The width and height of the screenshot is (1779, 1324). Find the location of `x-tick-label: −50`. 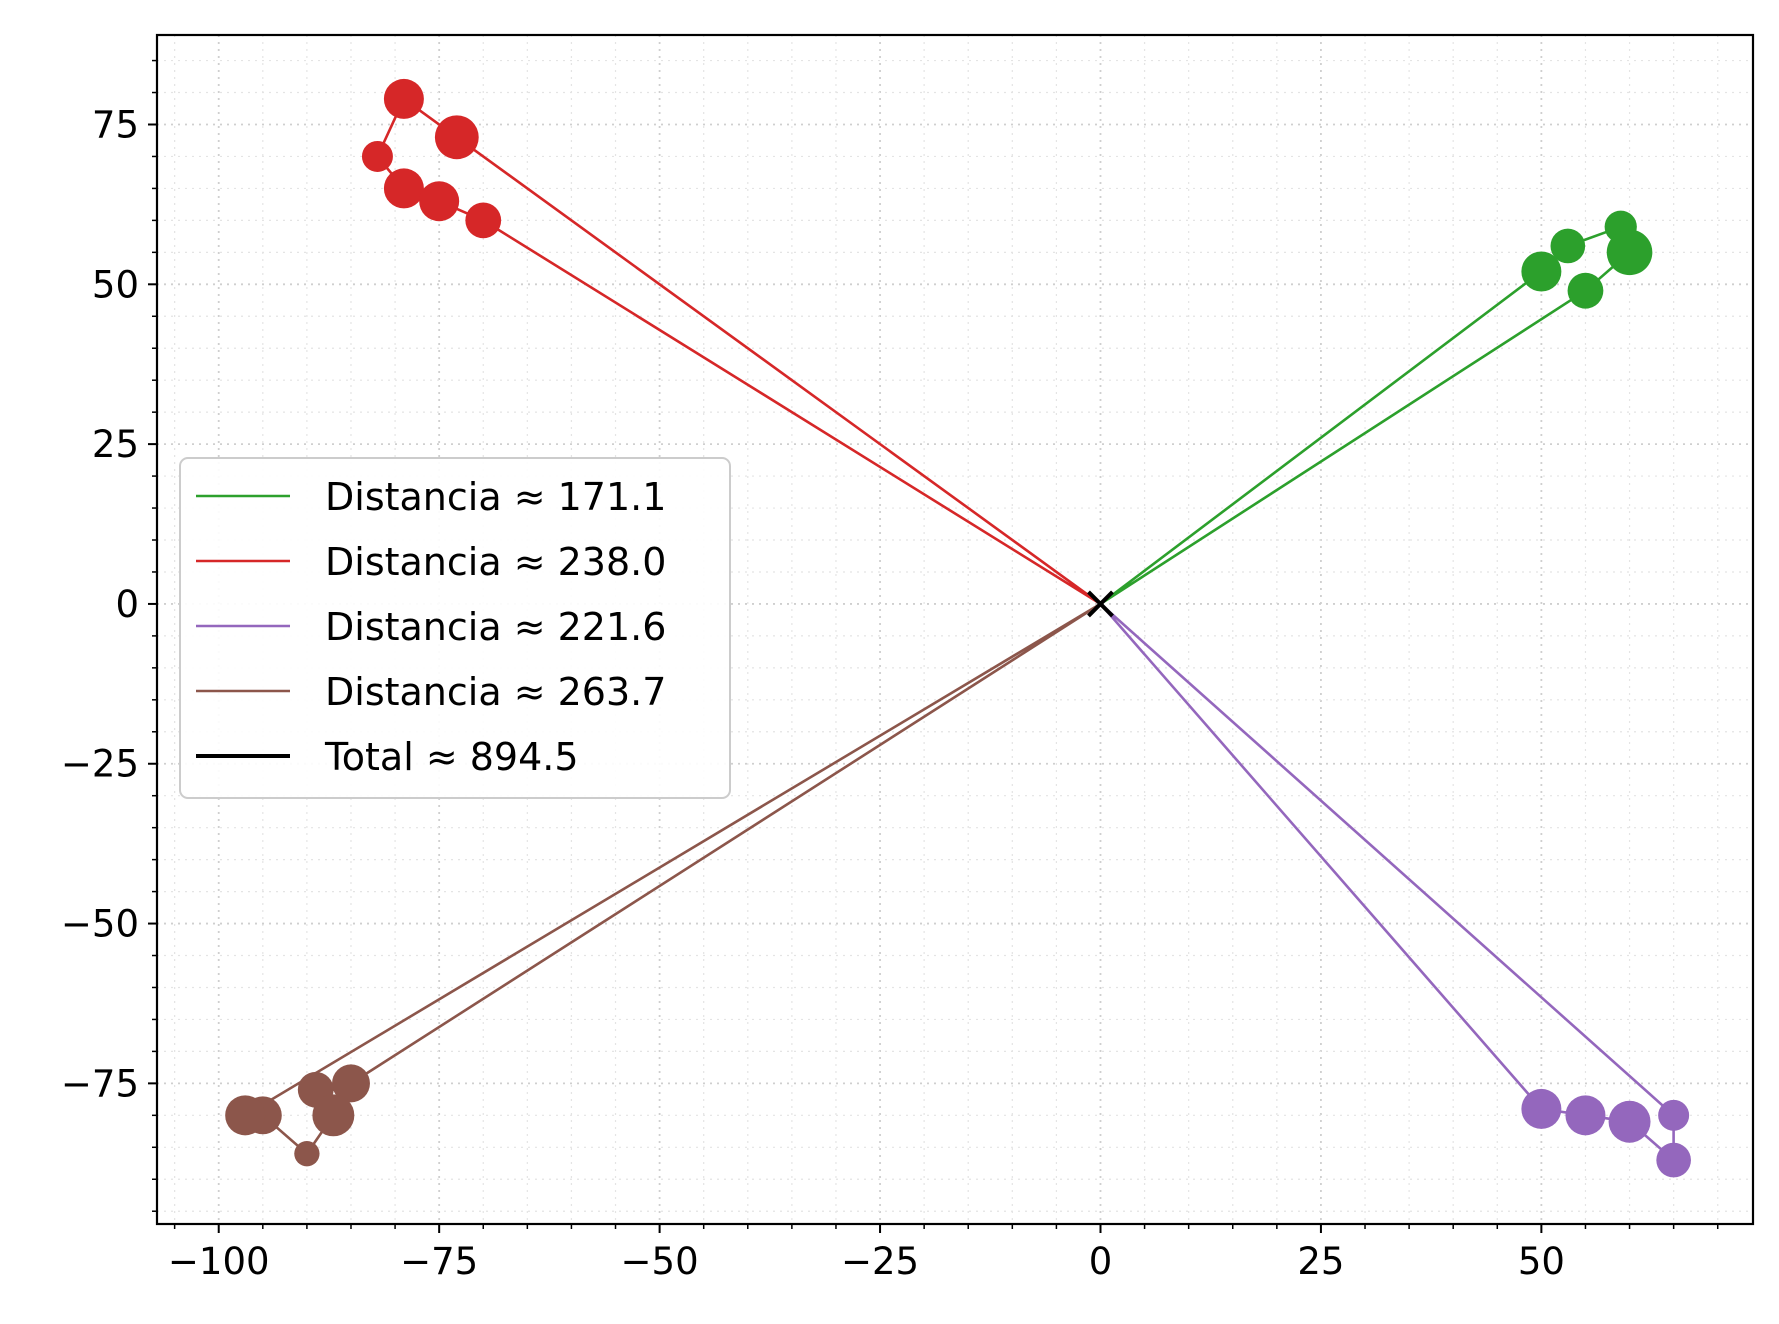

x-tick-label: −50 is located at coordinates (660, 1261).